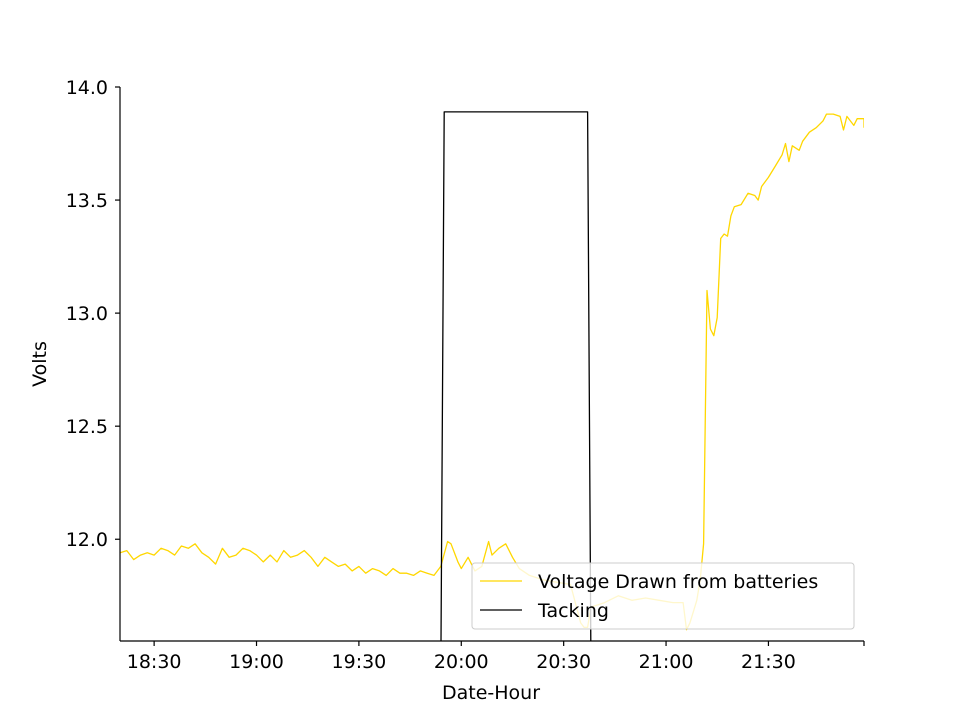  Describe the element at coordinates (87, 201) in the screenshot. I see `y-tick-label: 13.5` at that location.